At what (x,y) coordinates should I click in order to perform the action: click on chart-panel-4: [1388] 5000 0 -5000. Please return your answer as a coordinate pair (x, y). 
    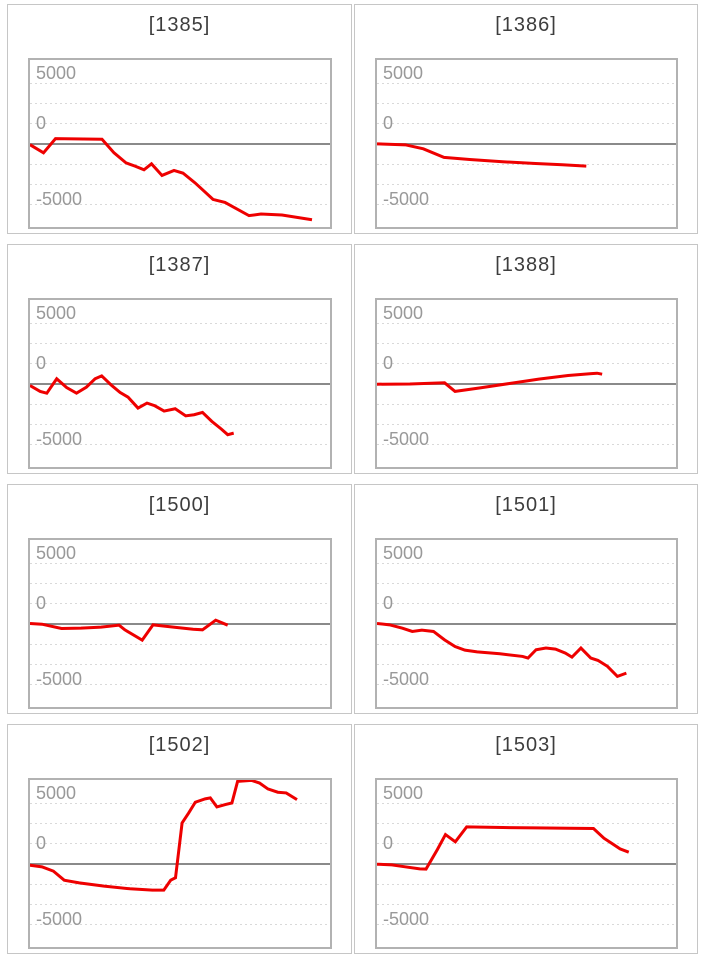
    Looking at the image, I should click on (526, 359).